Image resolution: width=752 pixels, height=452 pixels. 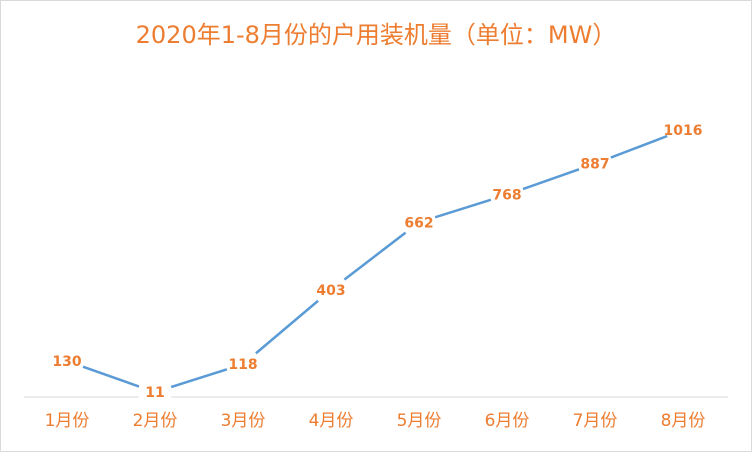 What do you see at coordinates (155, 421) in the screenshot?
I see `x-tick-label: 2月份` at bounding box center [155, 421].